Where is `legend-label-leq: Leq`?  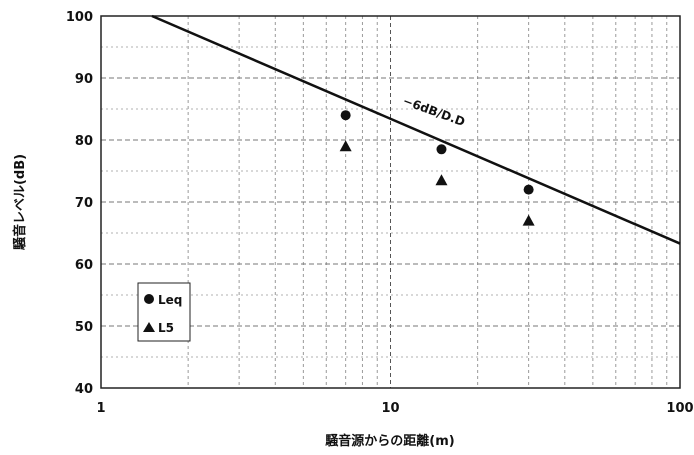
legend-label-leq: Leq is located at coordinates (170, 300).